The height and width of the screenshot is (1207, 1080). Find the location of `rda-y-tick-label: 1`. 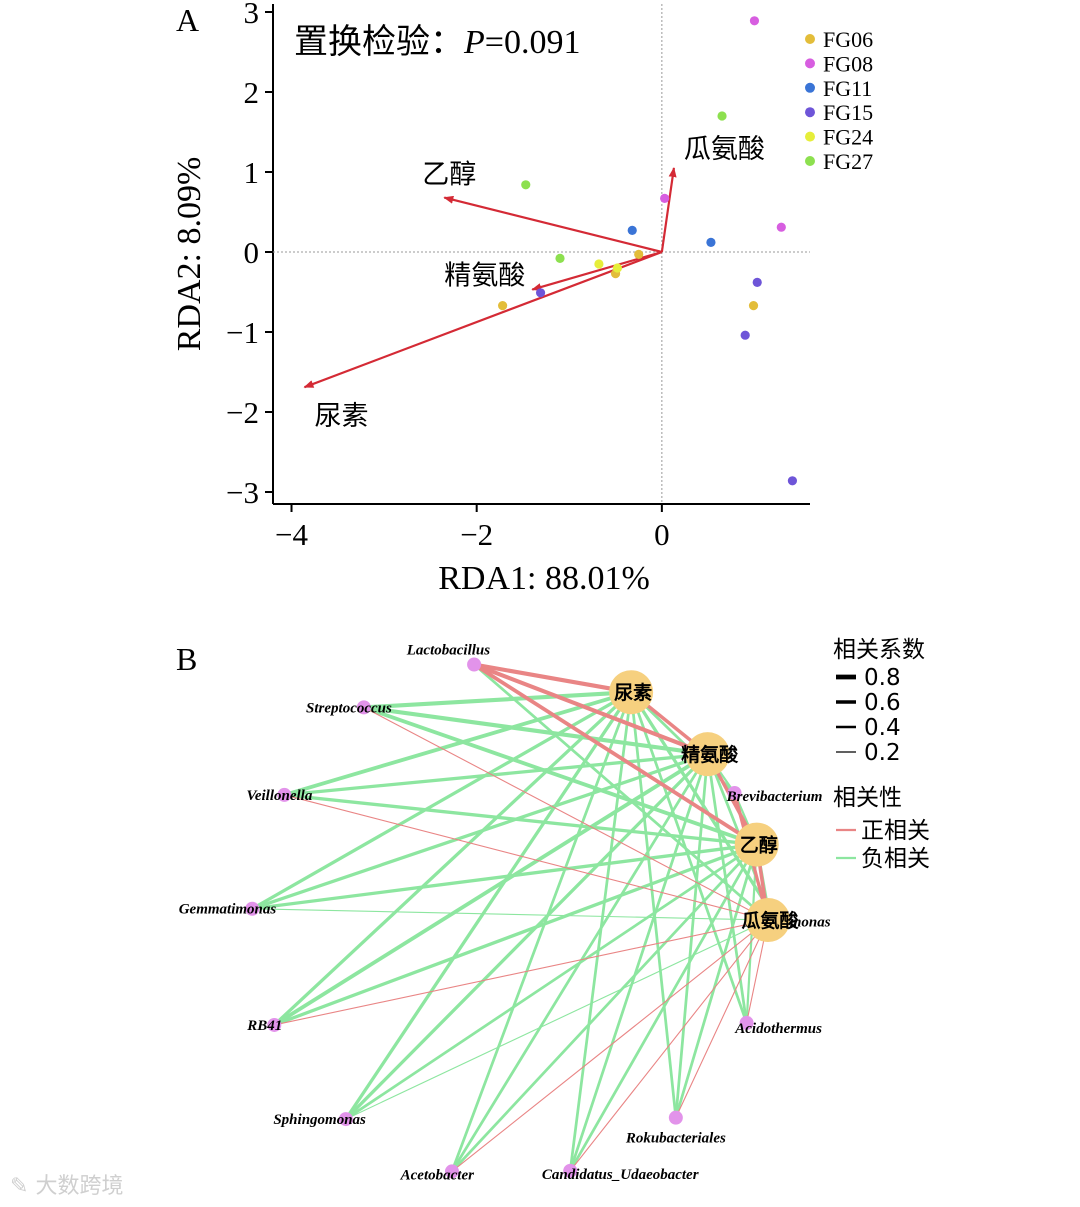

rda-y-tick-label: 1 is located at coordinates (252, 172).